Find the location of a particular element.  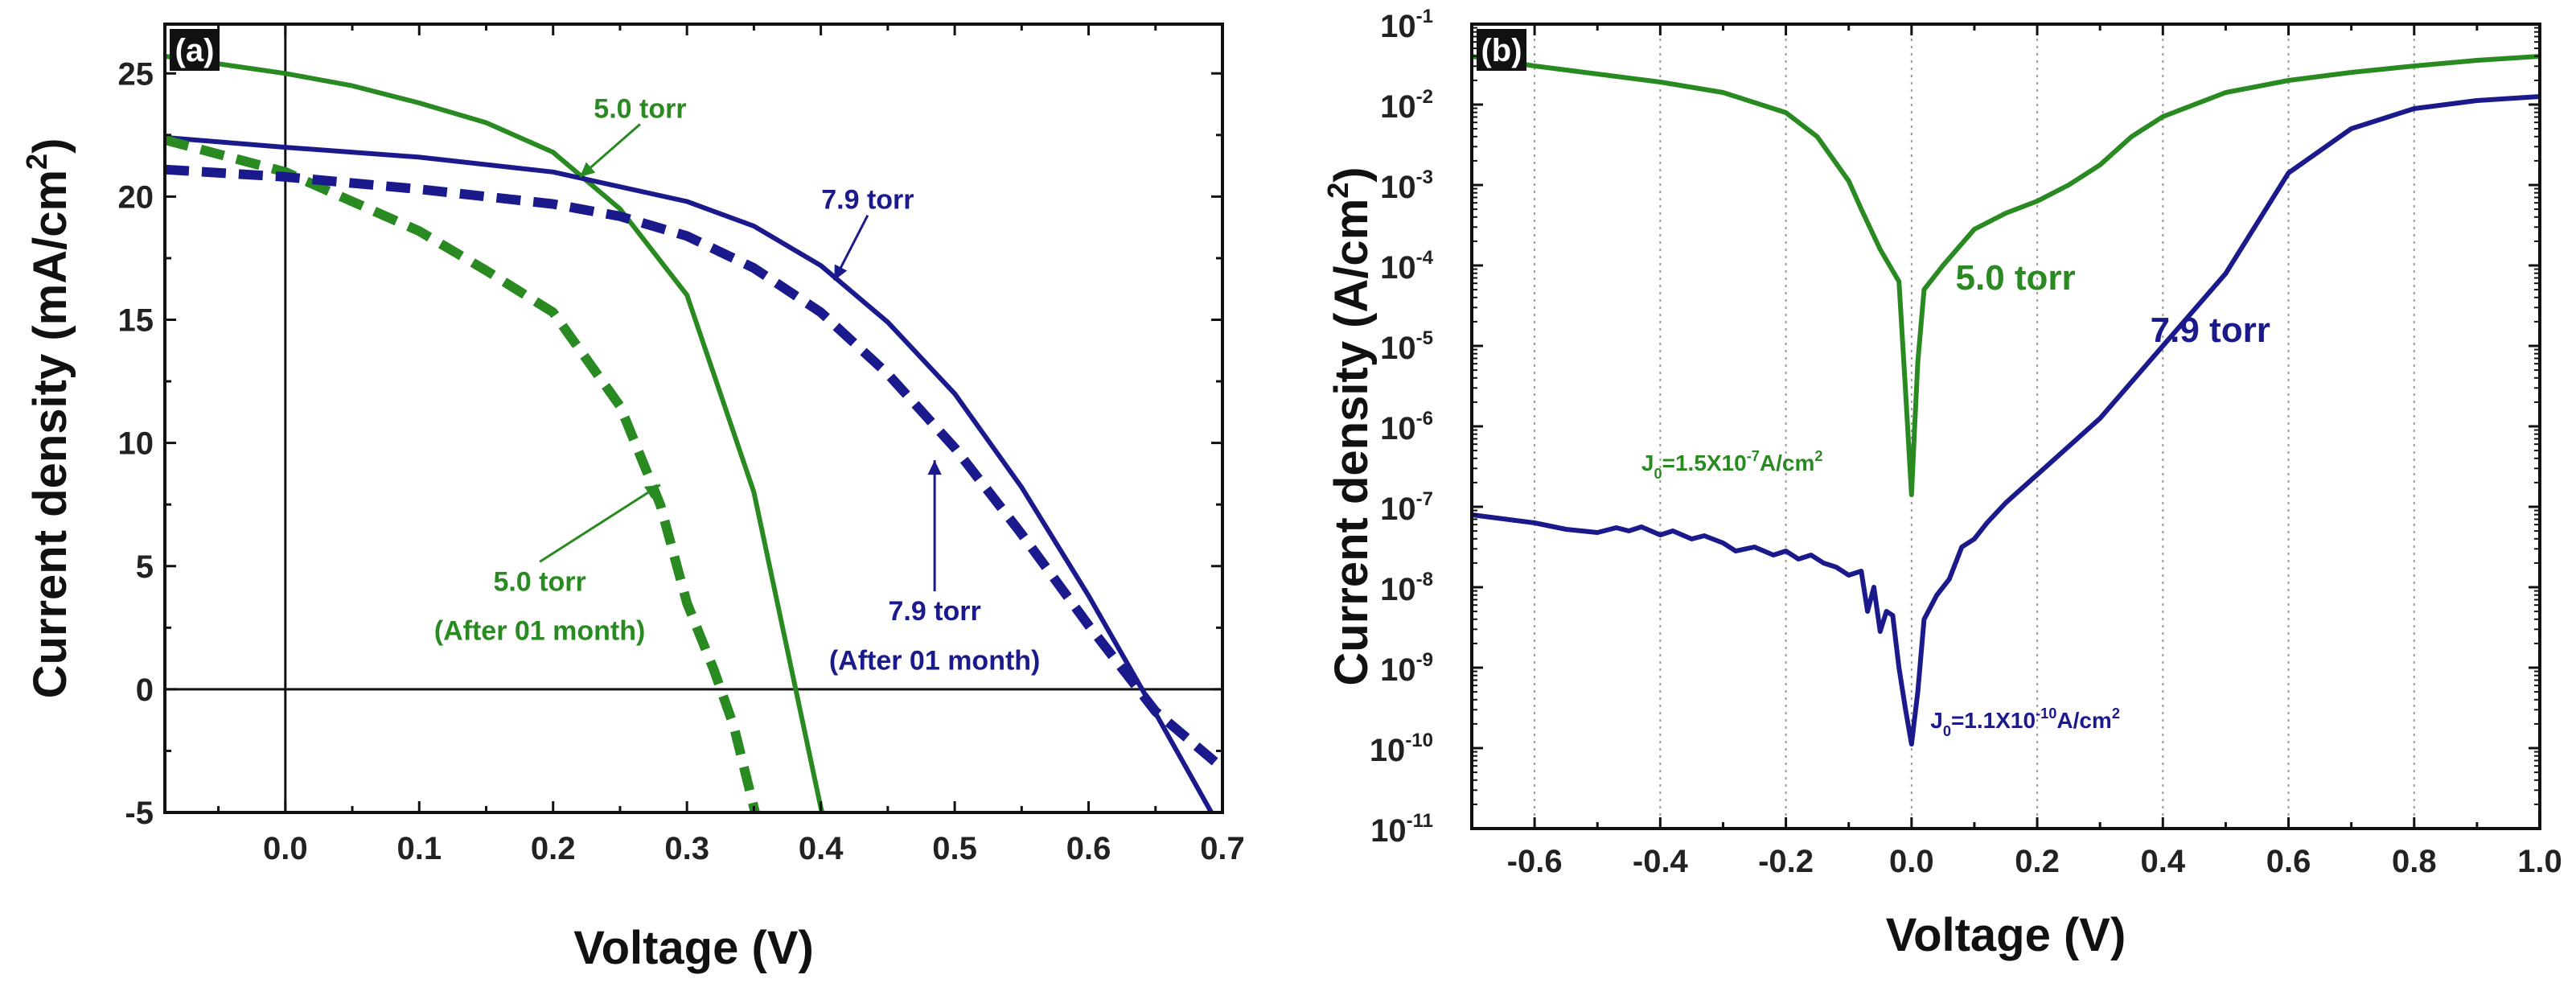

y-tick-exponent: -5 is located at coordinates (1424, 338).